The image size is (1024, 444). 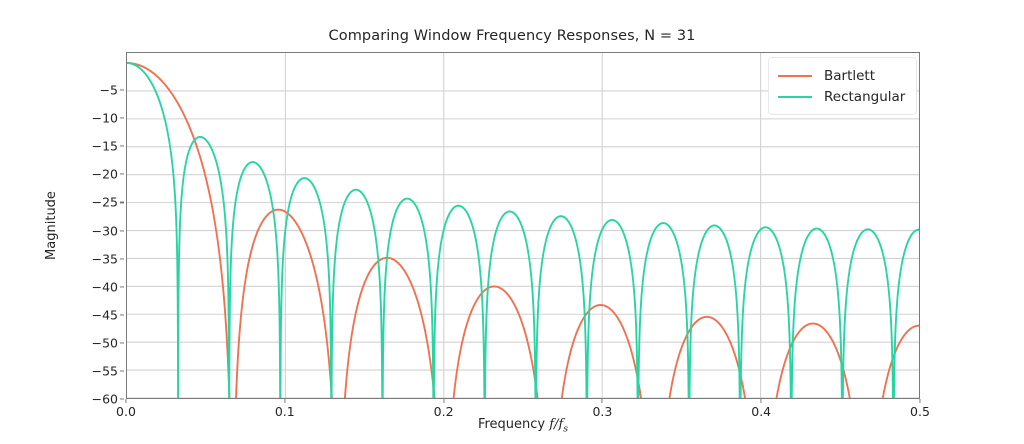 I want to click on x-axis-label-slash: /, so click(x=556, y=424).